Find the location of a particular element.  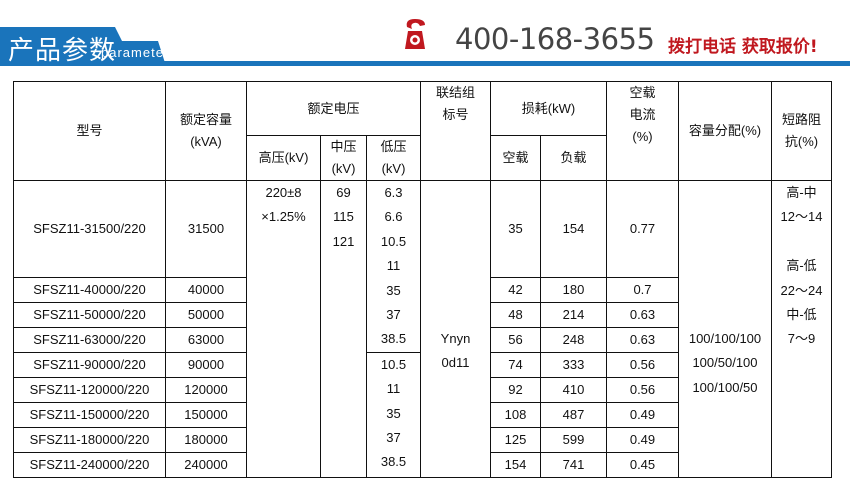

capacity-cell: 90000 is located at coordinates (206, 364).